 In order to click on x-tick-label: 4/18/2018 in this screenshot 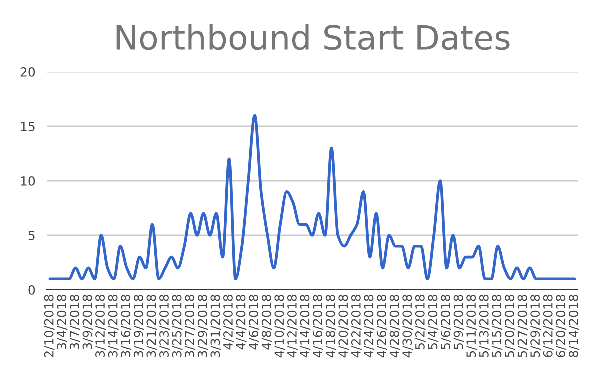, I will do `click(331, 326)`.